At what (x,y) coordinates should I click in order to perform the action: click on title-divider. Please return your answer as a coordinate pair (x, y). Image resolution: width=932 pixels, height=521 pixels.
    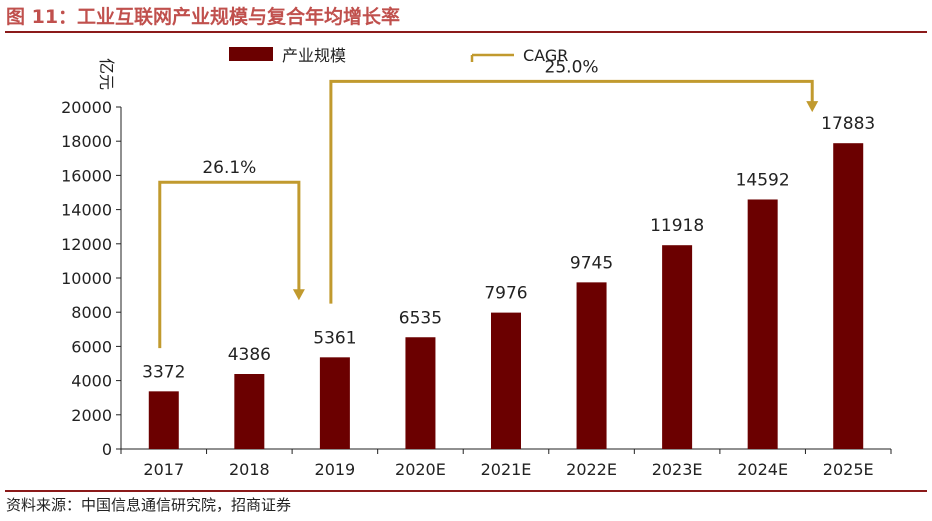
    Looking at the image, I should click on (466, 32).